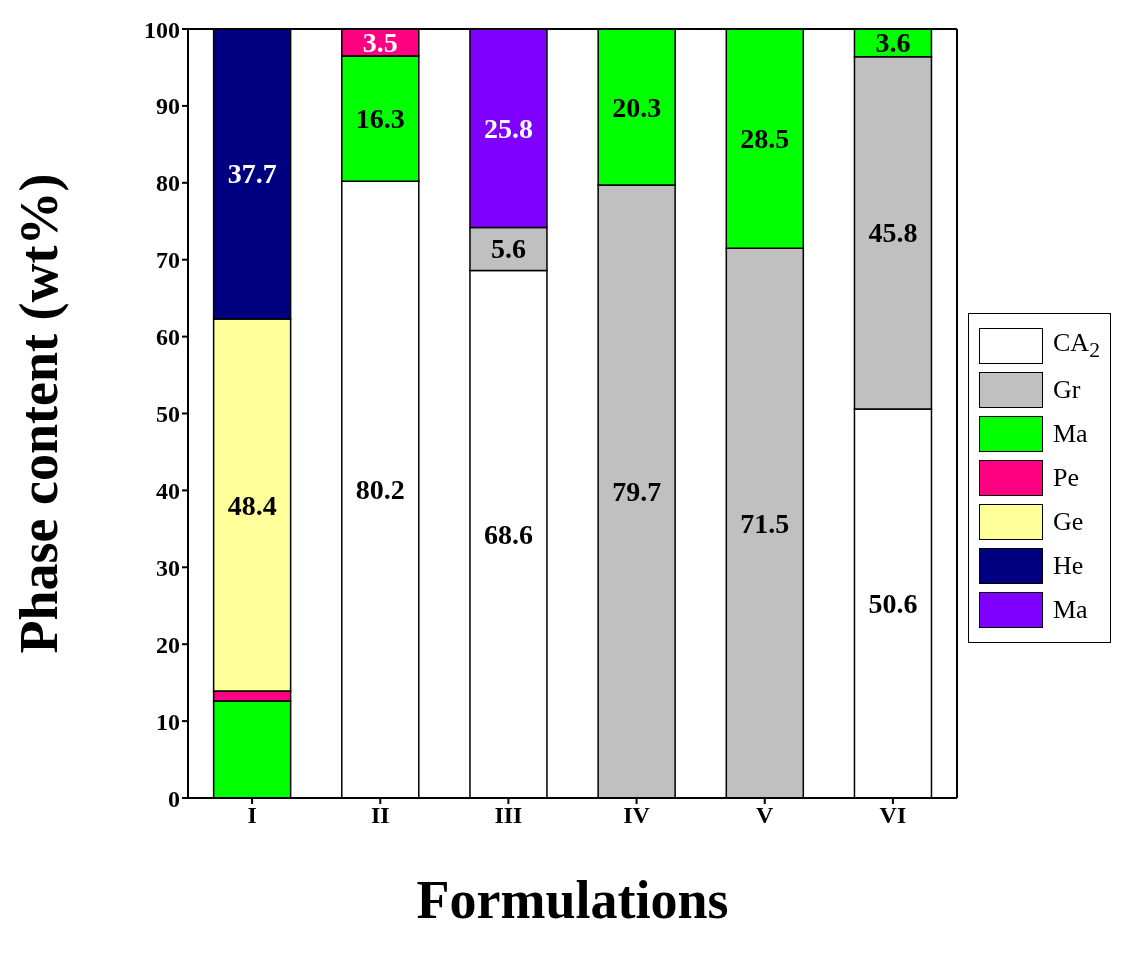 Image resolution: width=1146 pixels, height=970 pixels. Describe the element at coordinates (252, 505) in the screenshot. I see `data-label: 48.4` at that location.